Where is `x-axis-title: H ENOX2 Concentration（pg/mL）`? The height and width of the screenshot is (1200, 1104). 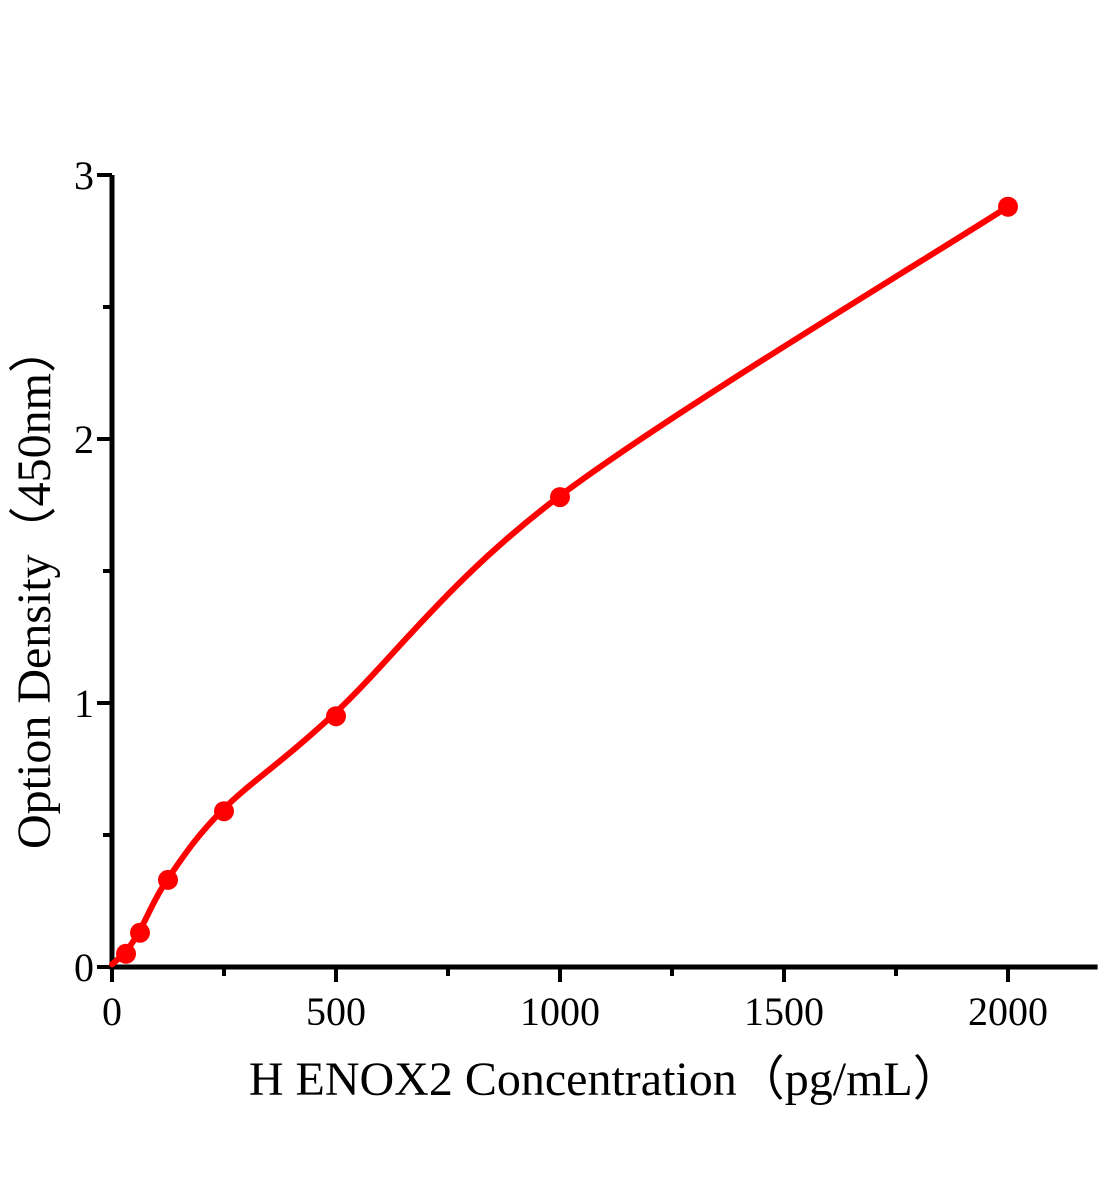
x-axis-title: H ENOX2 Concentration（pg/mL） is located at coordinates (605, 1079).